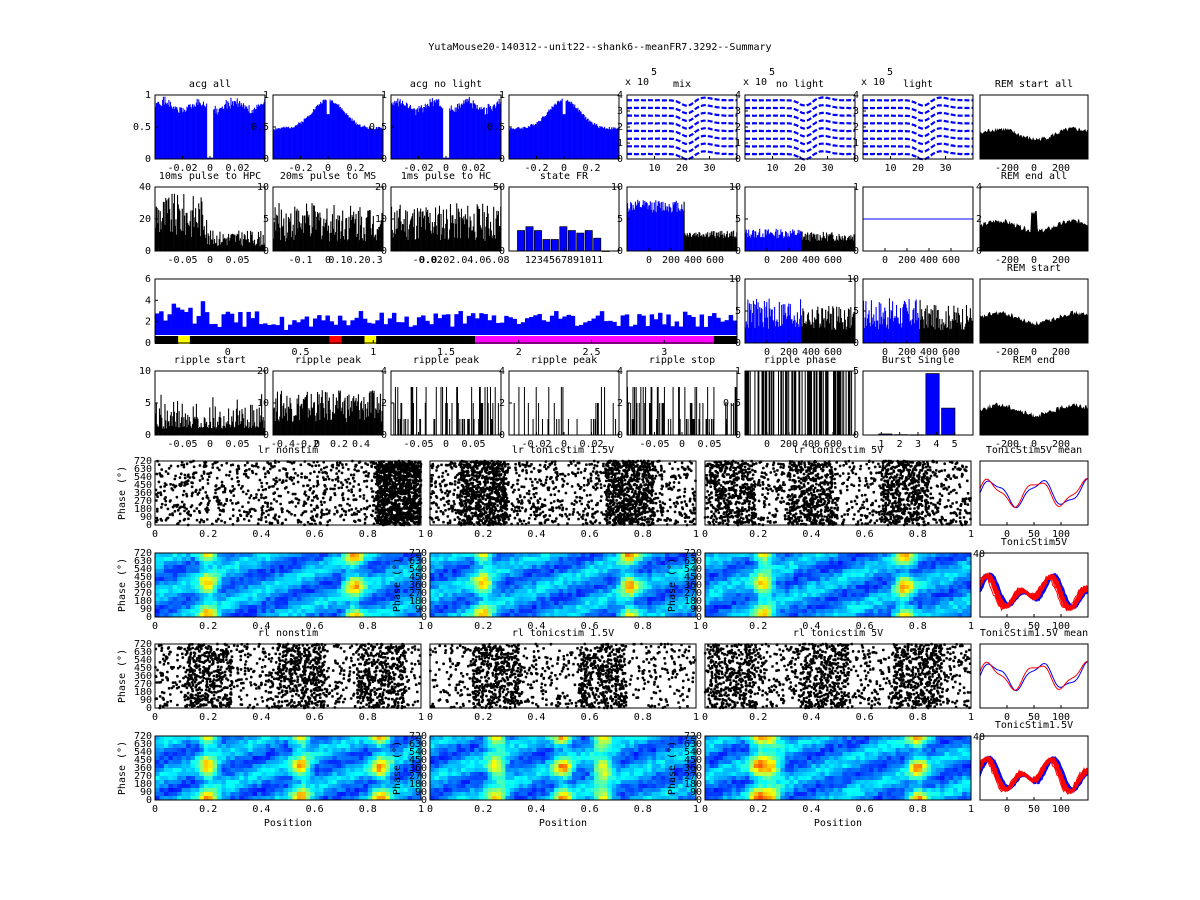  What do you see at coordinates (468, 228) in the screenshot?
I see `pulse1_hc-bar` at bounding box center [468, 228].